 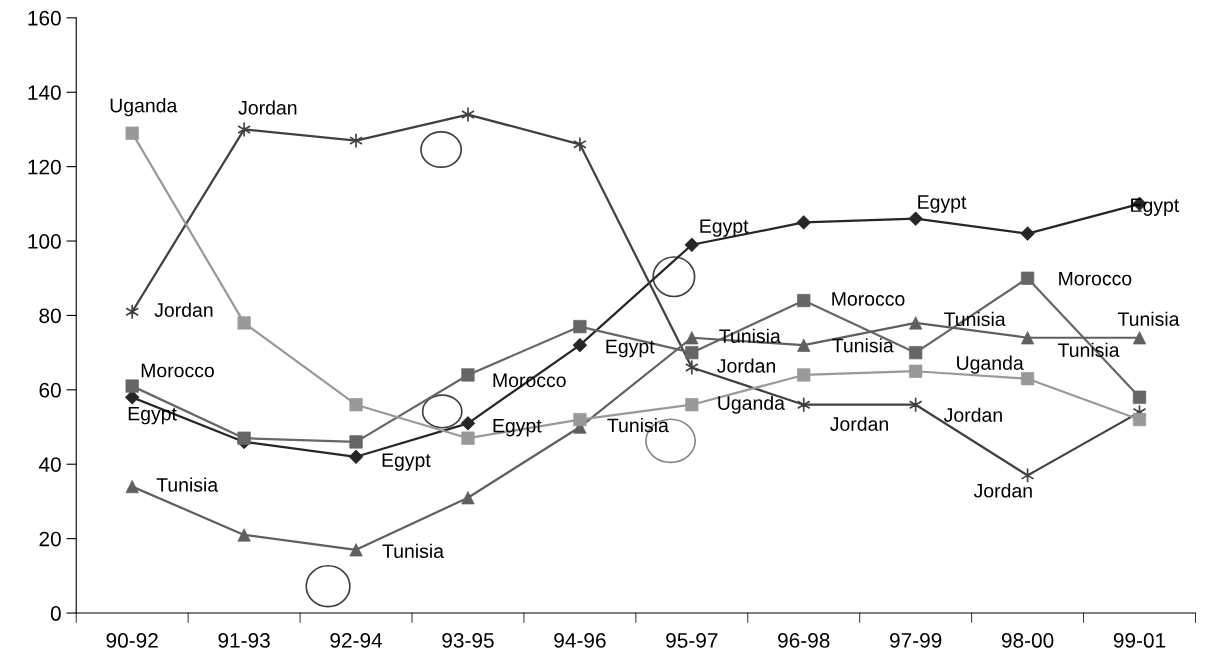 What do you see at coordinates (916, 640) in the screenshot?
I see `x-tick-label: 97-99` at bounding box center [916, 640].